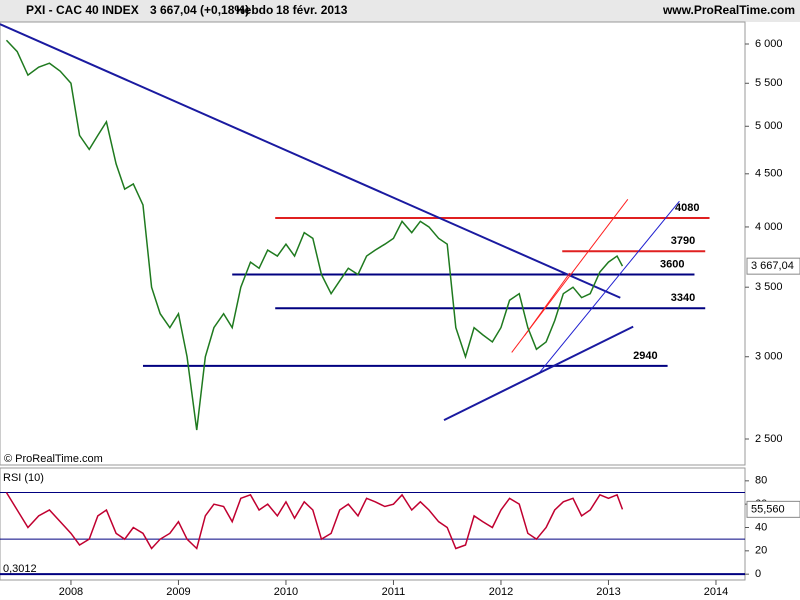  Describe the element at coordinates (645, 356) in the screenshot. I see `level-label: 2940` at that location.